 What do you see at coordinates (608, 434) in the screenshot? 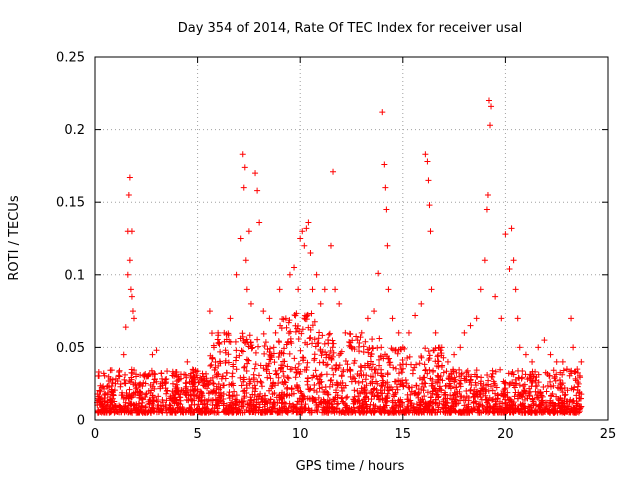
I see `x-tick-label: 25` at bounding box center [608, 434].